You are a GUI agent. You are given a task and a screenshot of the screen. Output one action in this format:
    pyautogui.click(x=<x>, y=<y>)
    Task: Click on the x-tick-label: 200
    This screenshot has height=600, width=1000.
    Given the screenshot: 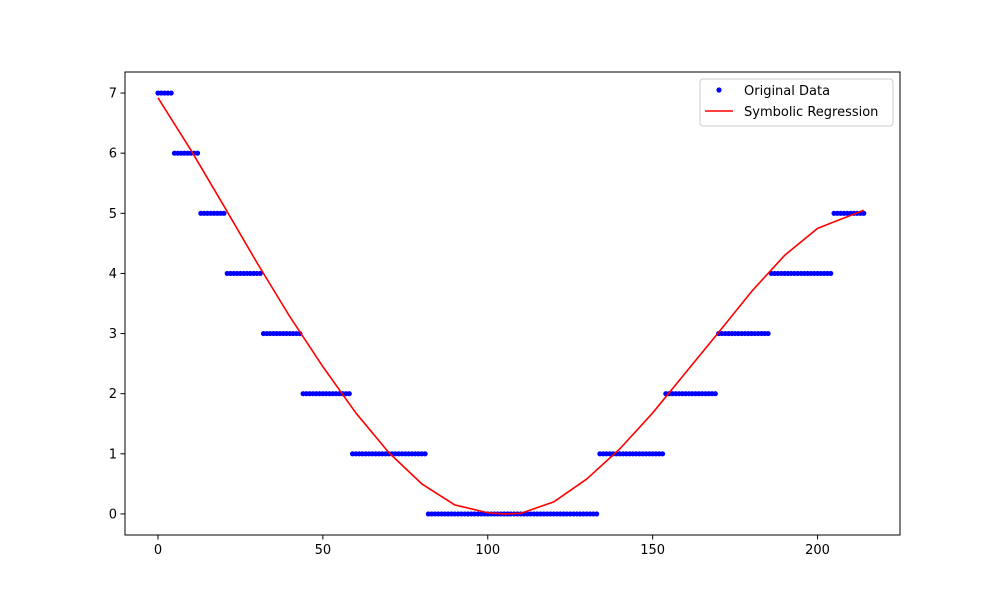 What is the action you would take?
    pyautogui.click(x=817, y=550)
    